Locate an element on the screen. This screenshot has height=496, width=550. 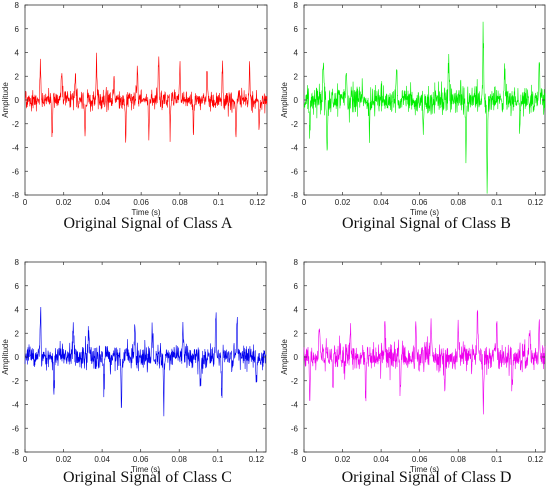
panel-caption: Original Signal of Class C is located at coordinates (147, 477).